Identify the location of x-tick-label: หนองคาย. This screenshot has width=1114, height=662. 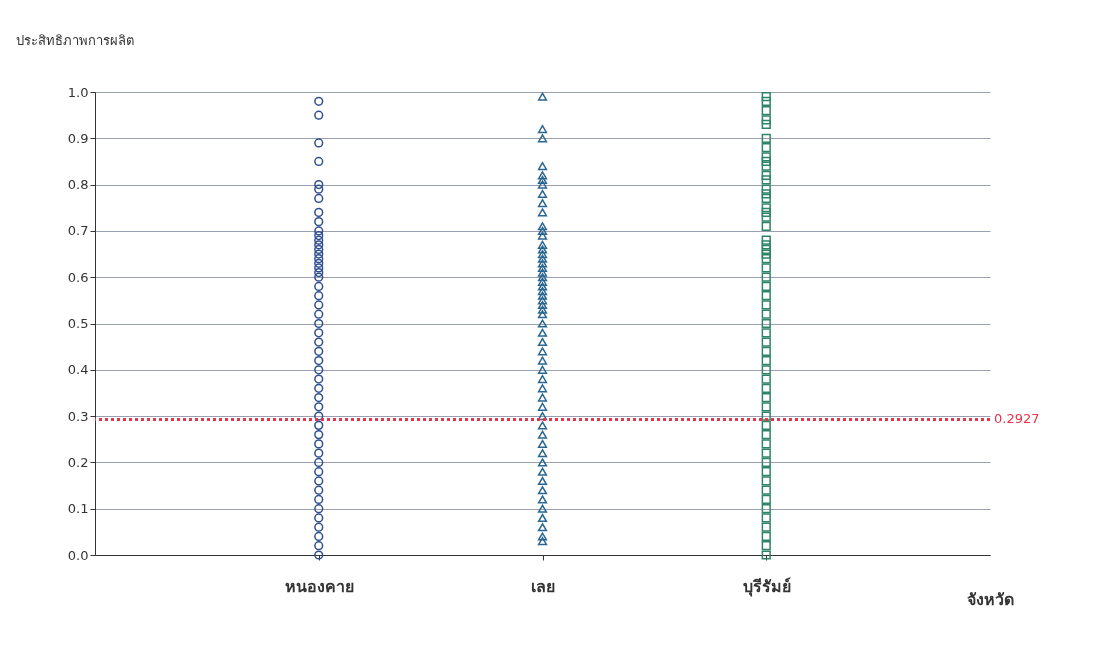
(319, 586).